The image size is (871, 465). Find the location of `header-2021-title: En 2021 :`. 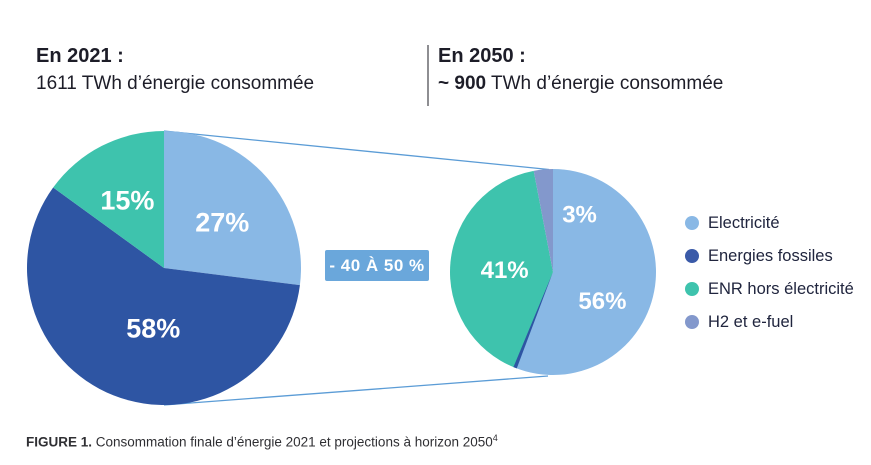

header-2021-title: En 2021 : is located at coordinates (80, 56).